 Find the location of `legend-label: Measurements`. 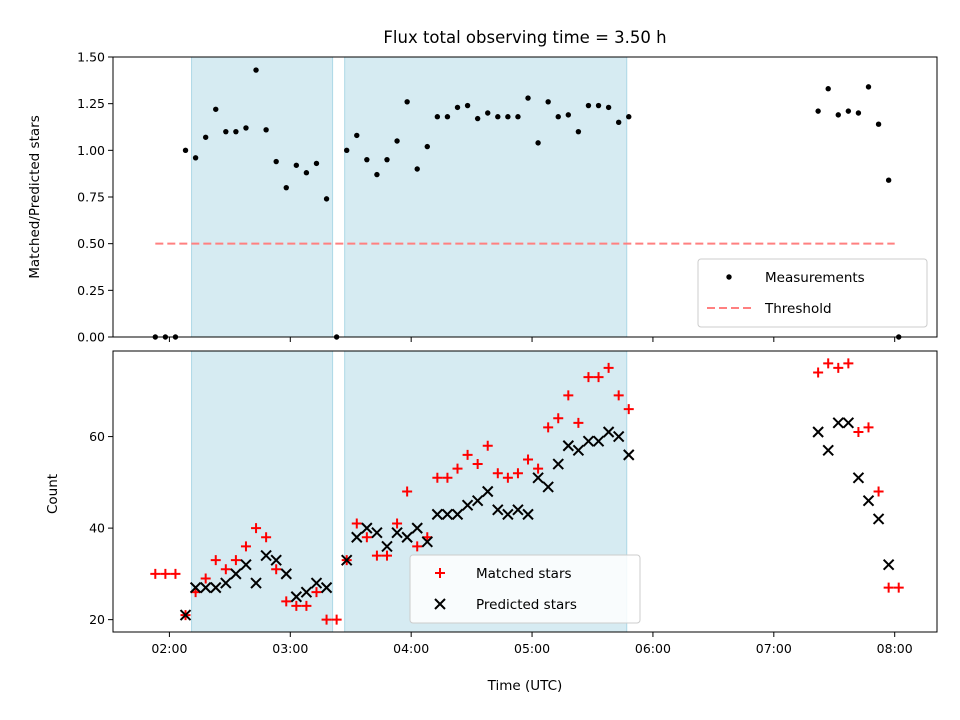

legend-label: Measurements is located at coordinates (815, 278).